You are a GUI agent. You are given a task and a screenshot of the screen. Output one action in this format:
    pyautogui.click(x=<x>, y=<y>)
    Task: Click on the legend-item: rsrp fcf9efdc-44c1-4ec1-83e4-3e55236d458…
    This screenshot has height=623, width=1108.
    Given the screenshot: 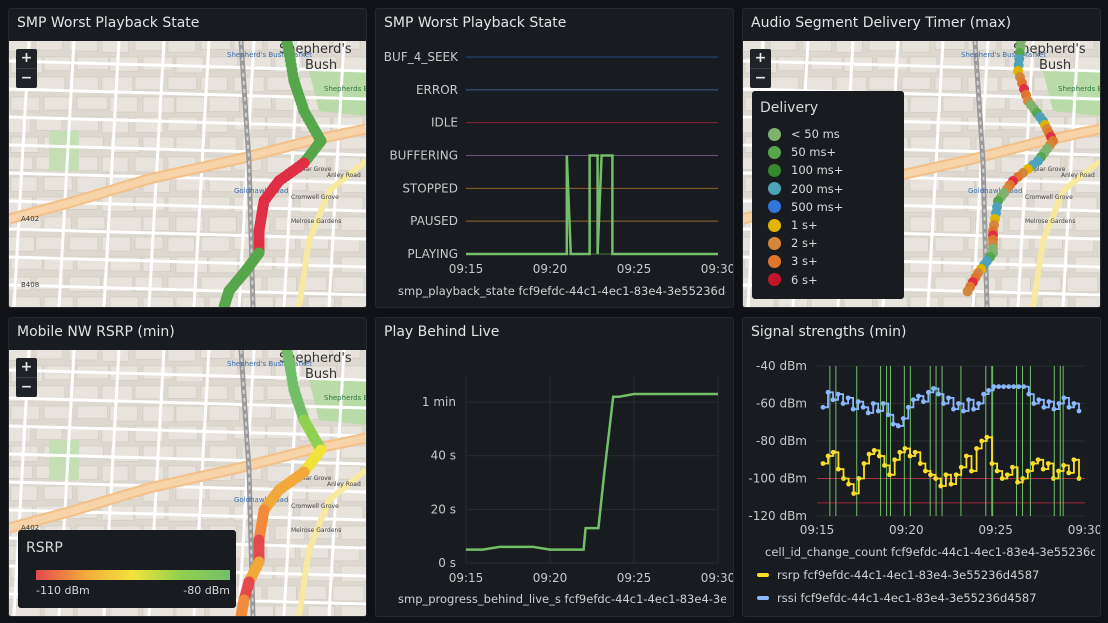 What is the action you would take?
    pyautogui.click(x=898, y=575)
    